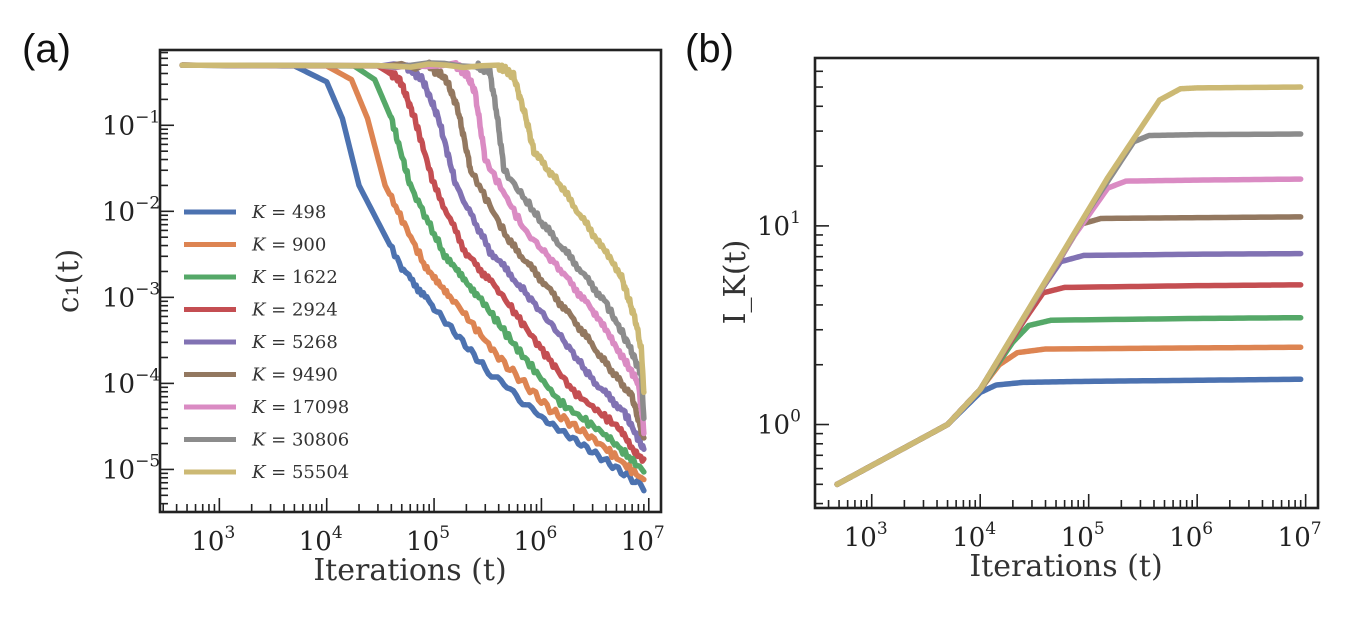 This screenshot has height=642, width=1370. What do you see at coordinates (294, 375) in the screenshot?
I see `legend-entry: K = 9490` at bounding box center [294, 375].